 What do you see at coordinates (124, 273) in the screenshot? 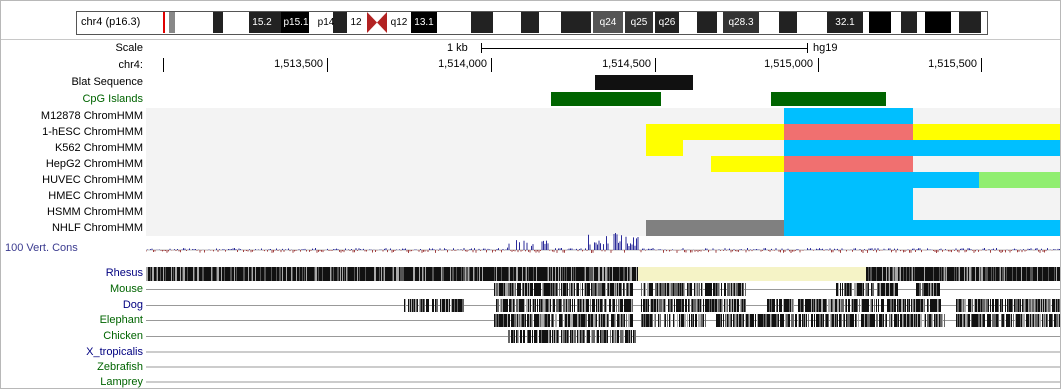
I see `track-label-species: Rhesus` at bounding box center [124, 273].